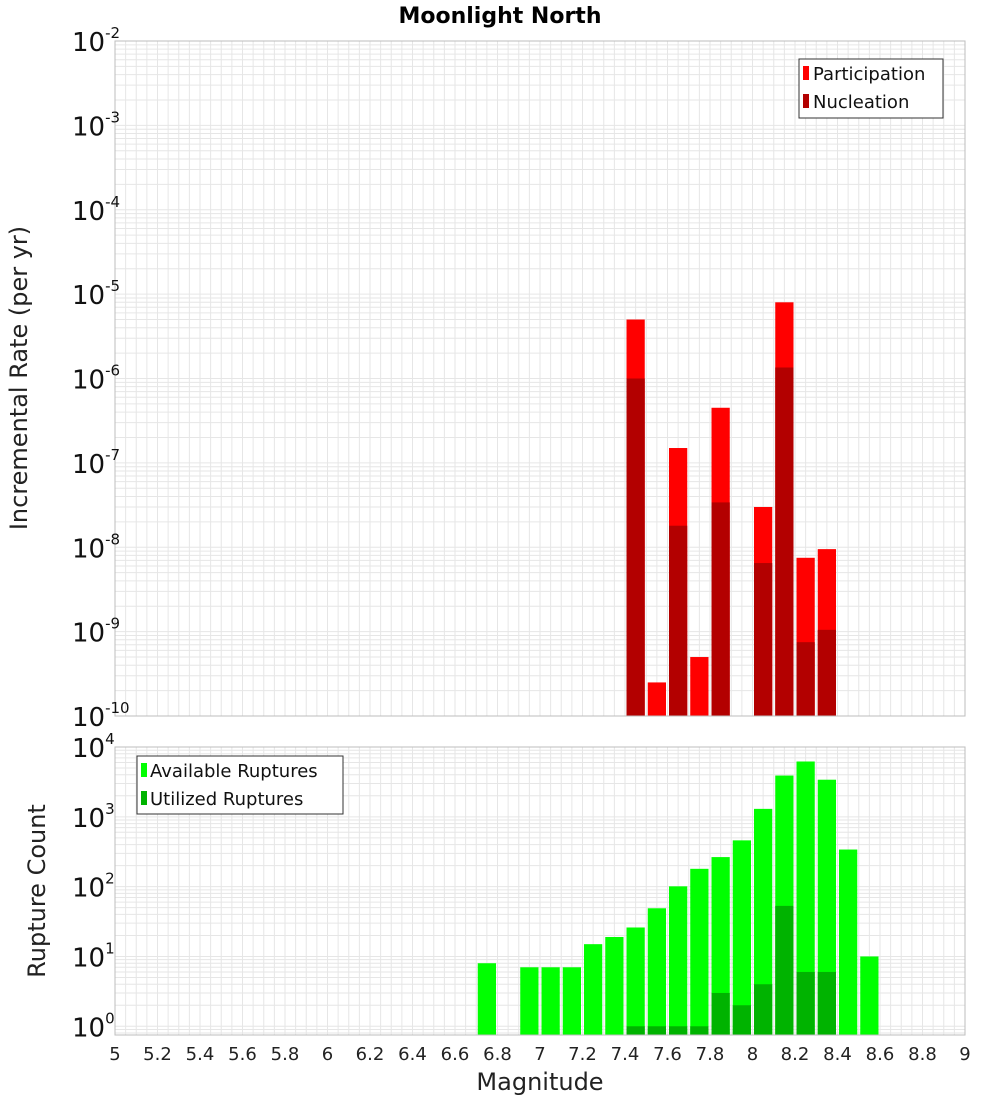 This screenshot has width=1000, height=1100. Describe the element at coordinates (93, 1026) in the screenshot. I see `bottom-y-tick-label: 10⁰` at that location.